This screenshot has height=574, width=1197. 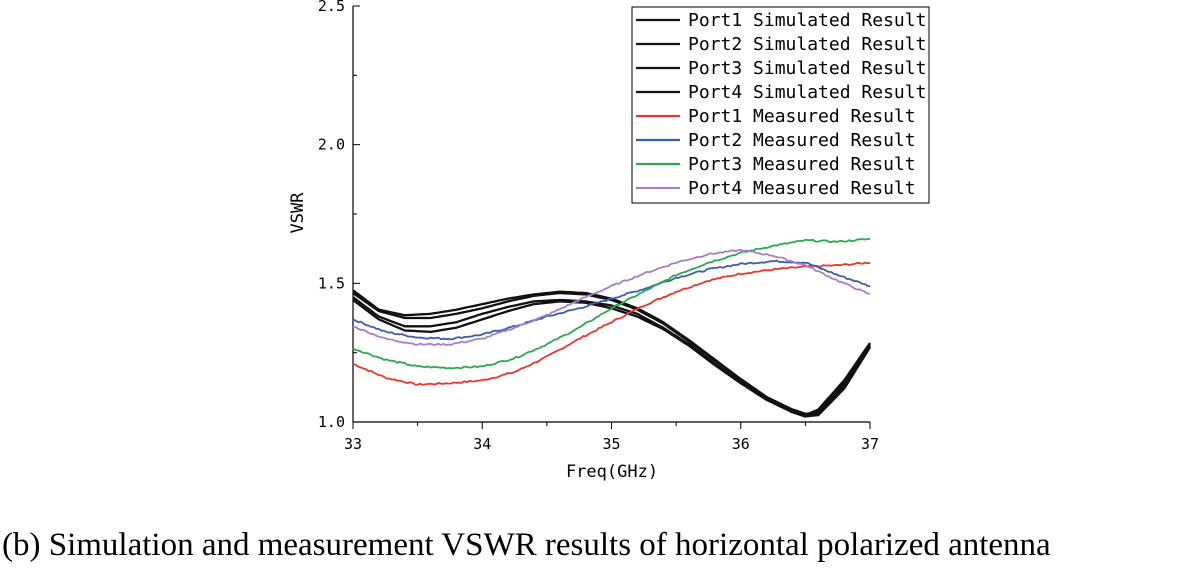 What do you see at coordinates (802, 188) in the screenshot?
I see `legend-label-8: Port4 Measured Result` at bounding box center [802, 188].